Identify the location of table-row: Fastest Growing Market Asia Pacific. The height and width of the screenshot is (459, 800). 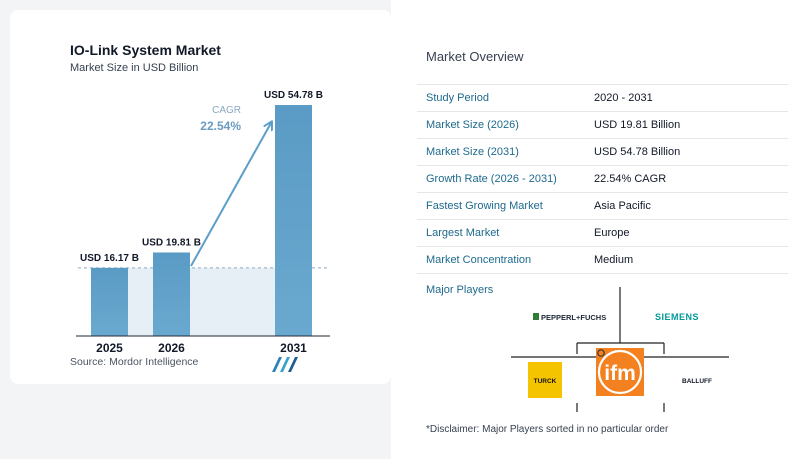
(602, 206).